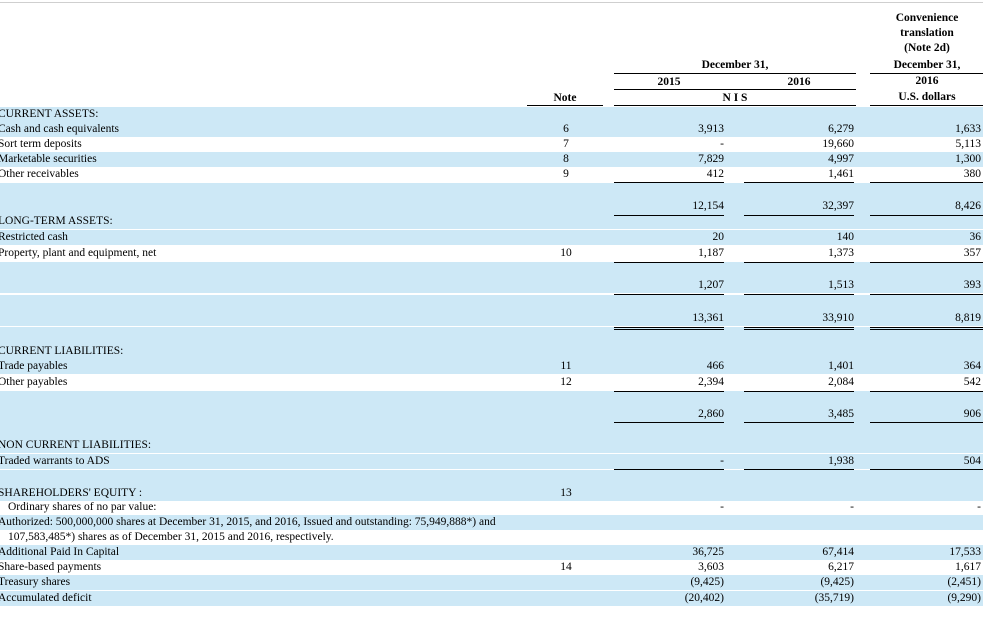 The width and height of the screenshot is (983, 617). Describe the element at coordinates (968, 159) in the screenshot. I see `value-usd: 1,300` at that location.